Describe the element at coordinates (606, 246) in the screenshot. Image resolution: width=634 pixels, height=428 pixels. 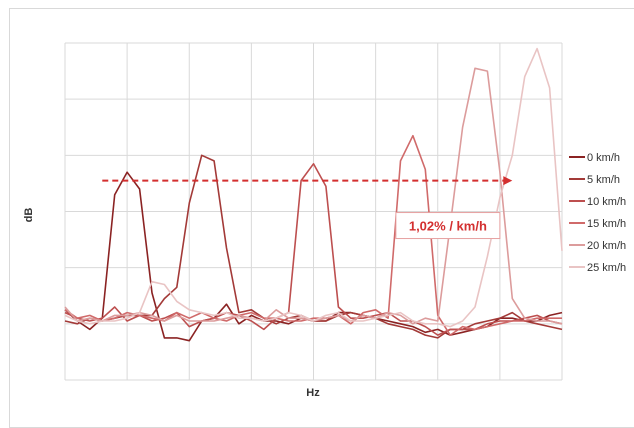
I see `legend-label-4: 20 km/h` at that location.